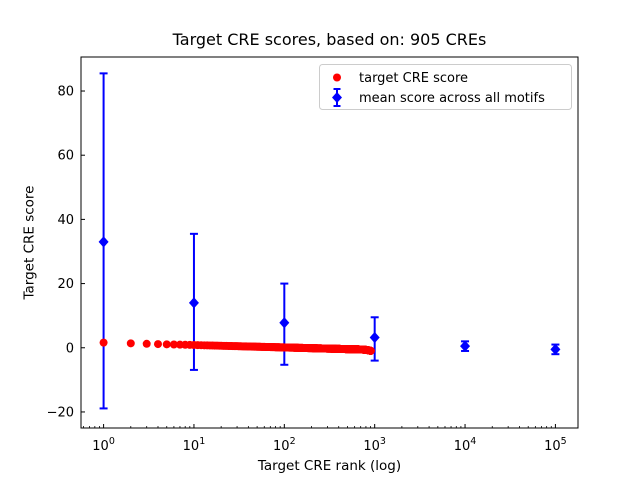  Describe the element at coordinates (413, 78) in the screenshot. I see `legend-target-label: target CRE score` at that location.